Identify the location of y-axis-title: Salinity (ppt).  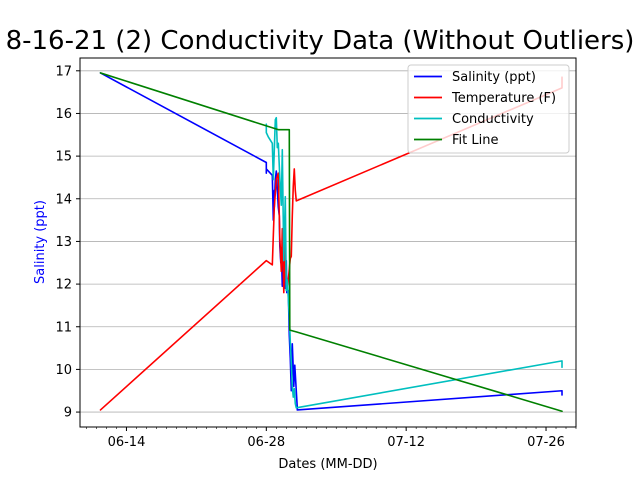
(40, 242).